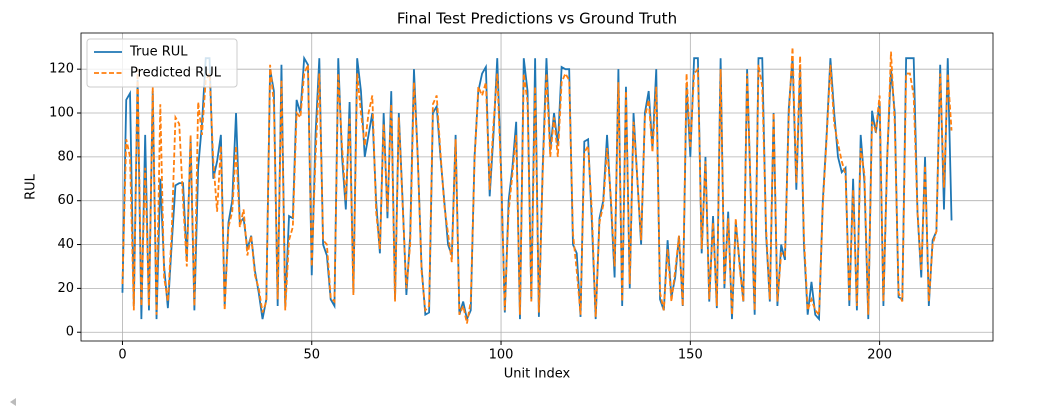 The height and width of the screenshot is (411, 1049). Describe the element at coordinates (61, 69) in the screenshot. I see `y-tick-label: 120` at that location.